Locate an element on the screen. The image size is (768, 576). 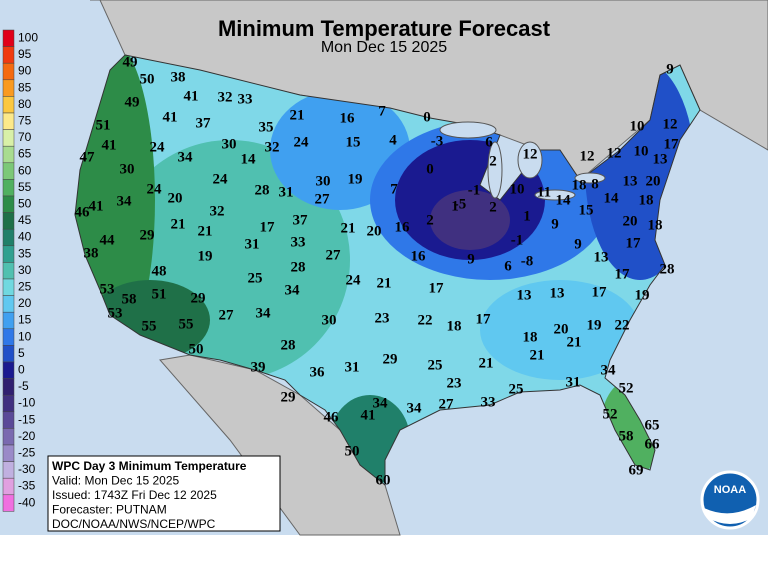
temperature-label: 22 is located at coordinates (425, 320).